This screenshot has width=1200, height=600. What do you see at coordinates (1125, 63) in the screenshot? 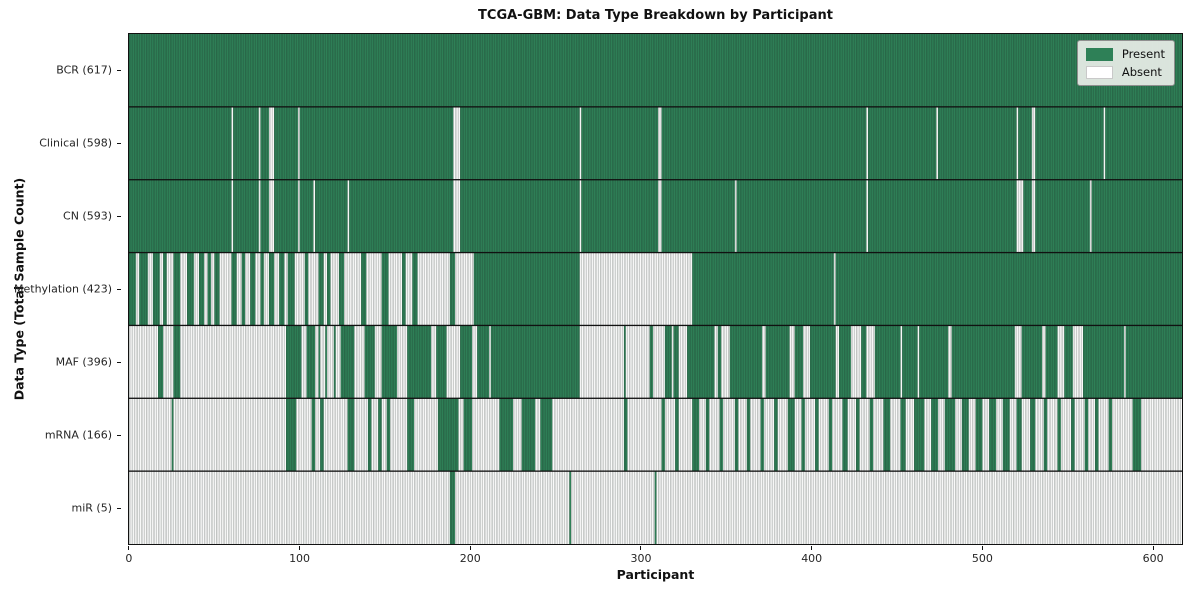
I see `legend: Present Absent` at bounding box center [1125, 63].